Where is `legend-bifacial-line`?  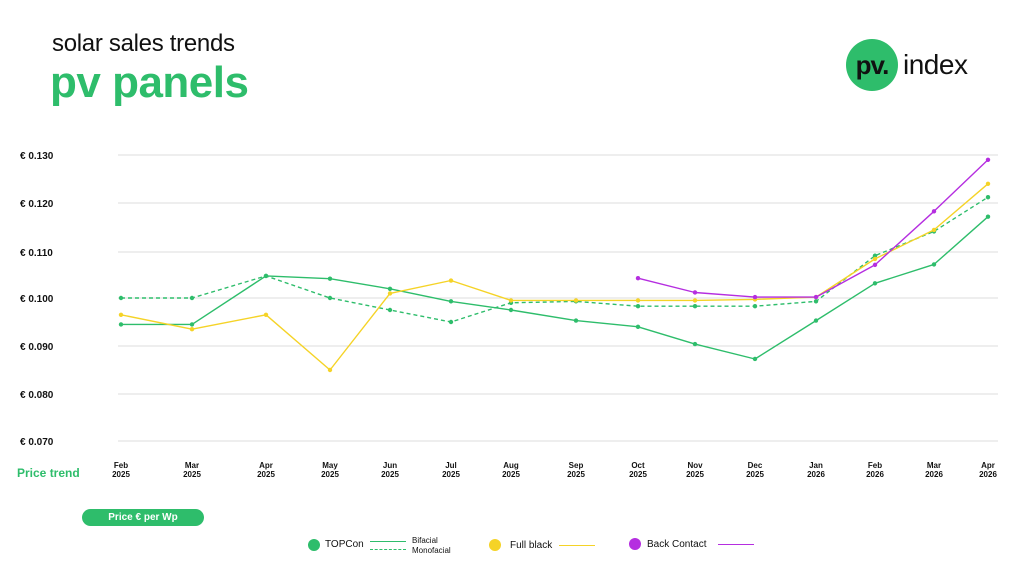 legend-bifacial-line is located at coordinates (388, 541).